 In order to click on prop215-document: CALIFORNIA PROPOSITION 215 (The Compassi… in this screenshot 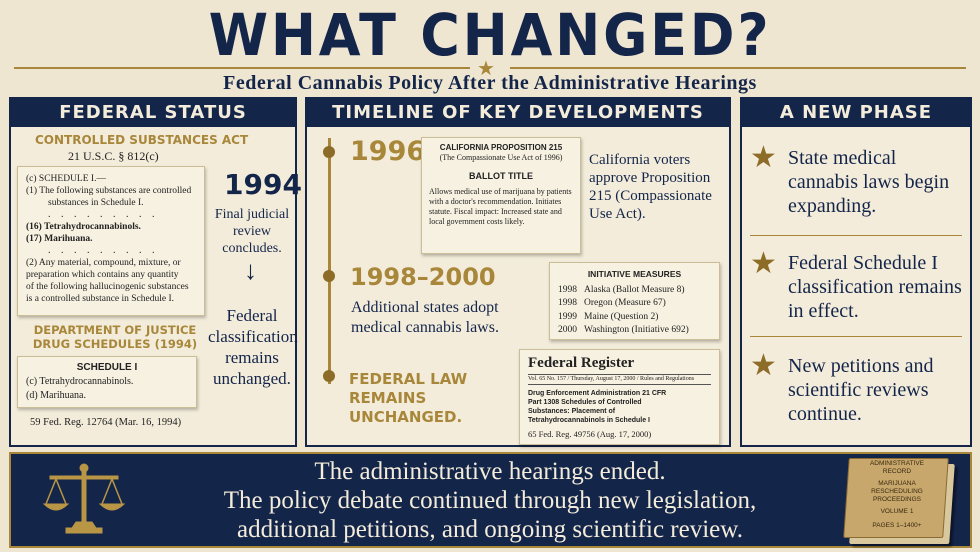, I will do `click(501, 195)`.